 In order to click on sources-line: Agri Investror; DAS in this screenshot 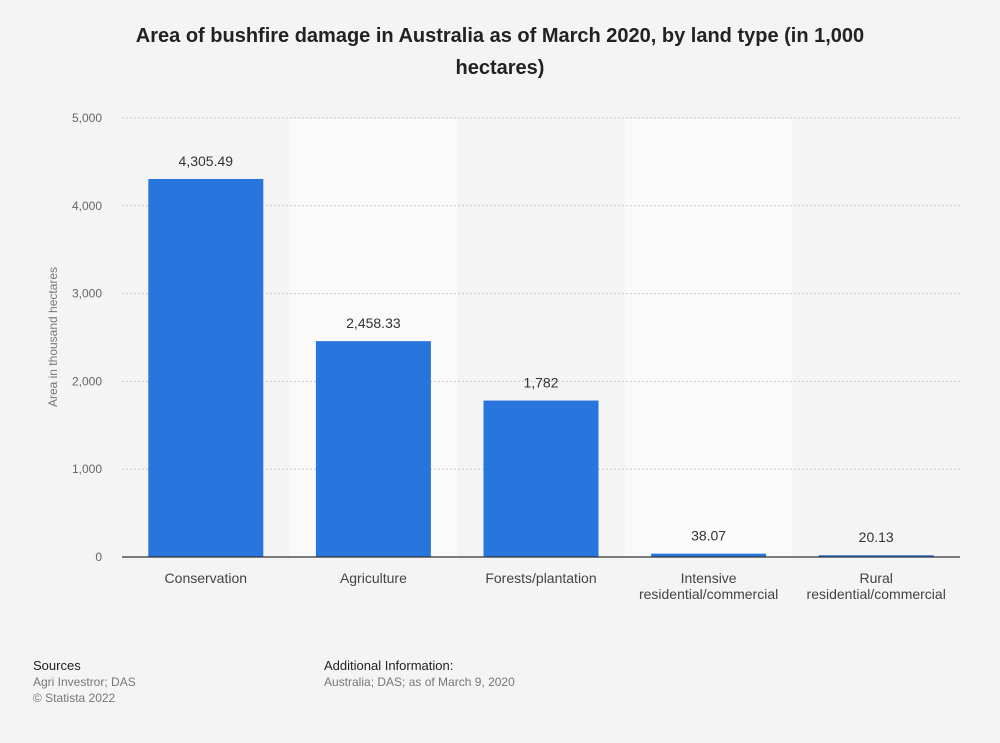, I will do `click(84, 682)`.